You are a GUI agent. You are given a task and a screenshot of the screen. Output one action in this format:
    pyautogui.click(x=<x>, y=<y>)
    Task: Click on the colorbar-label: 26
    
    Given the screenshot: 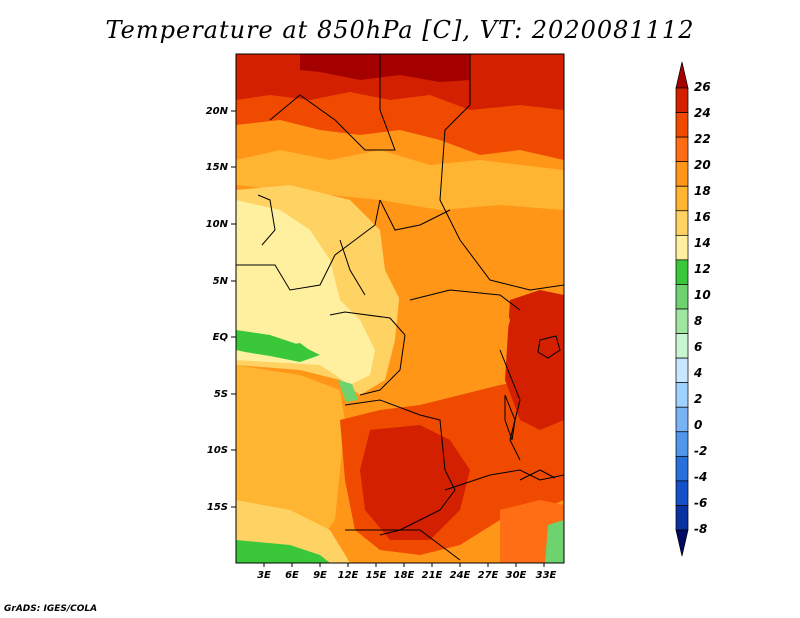 What is the action you would take?
    pyautogui.click(x=702, y=87)
    